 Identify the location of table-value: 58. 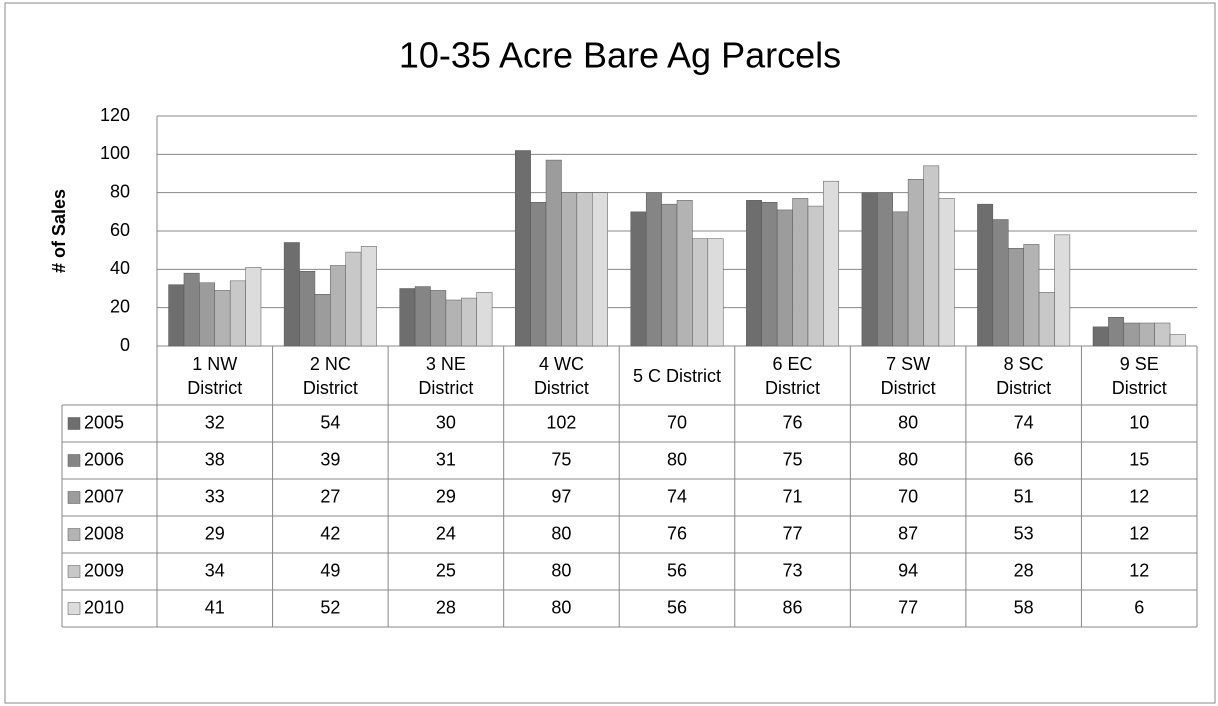
(1024, 607).